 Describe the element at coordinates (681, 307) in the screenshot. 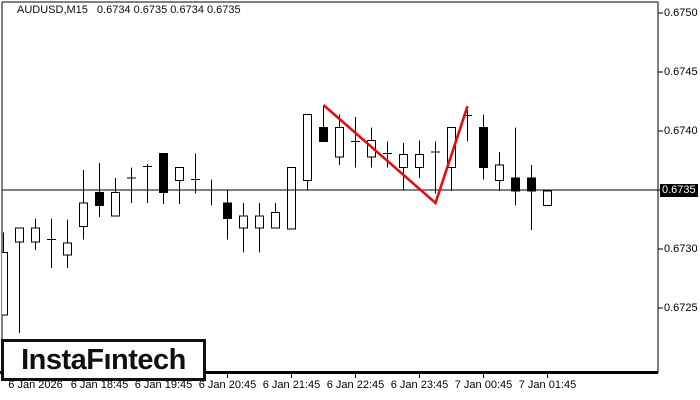

I see `price-axis-label: 0.6725` at that location.